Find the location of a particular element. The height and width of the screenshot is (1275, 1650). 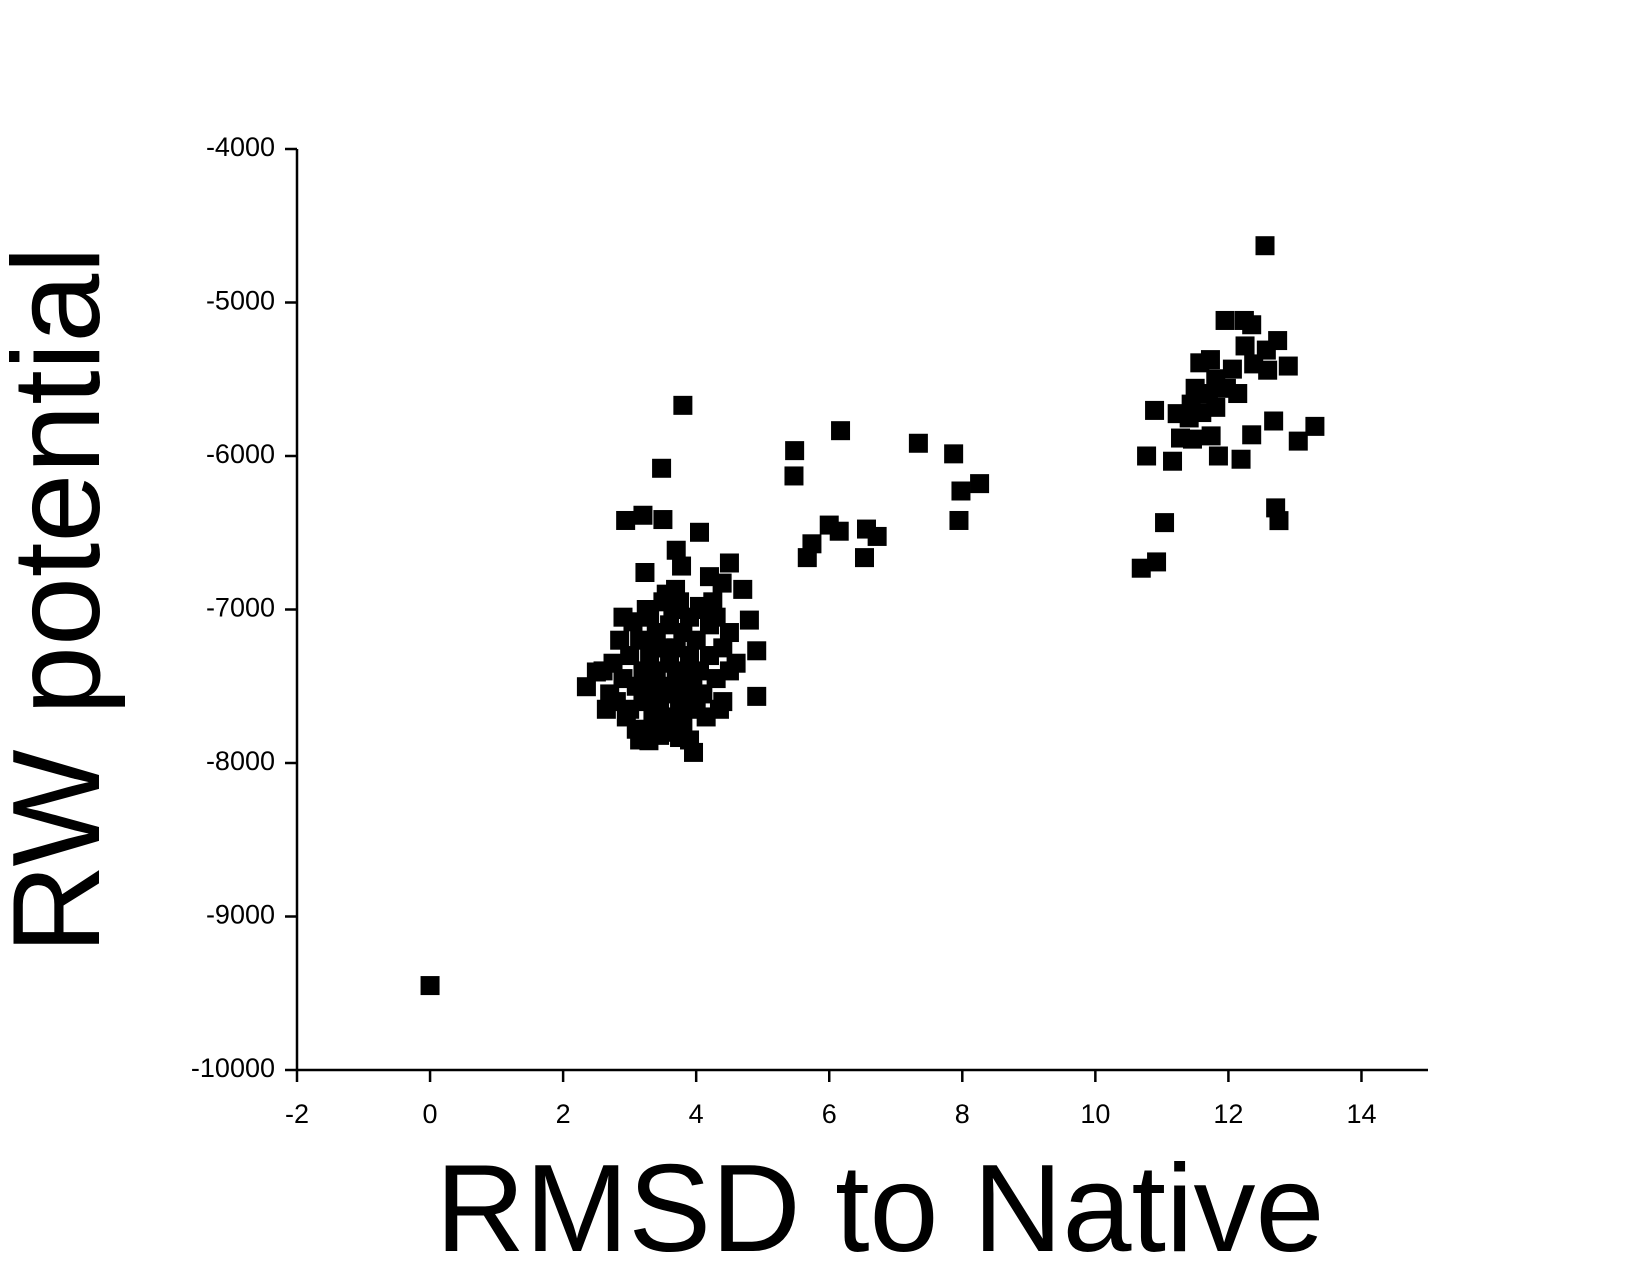

y-axis-label: RW potential is located at coordinates (63, 600).